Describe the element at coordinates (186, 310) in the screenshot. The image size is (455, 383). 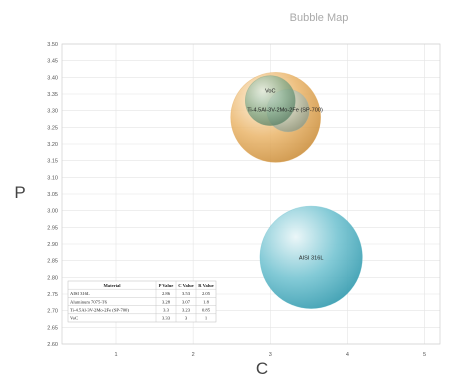
I see `table-cell: 3.23` at that location.